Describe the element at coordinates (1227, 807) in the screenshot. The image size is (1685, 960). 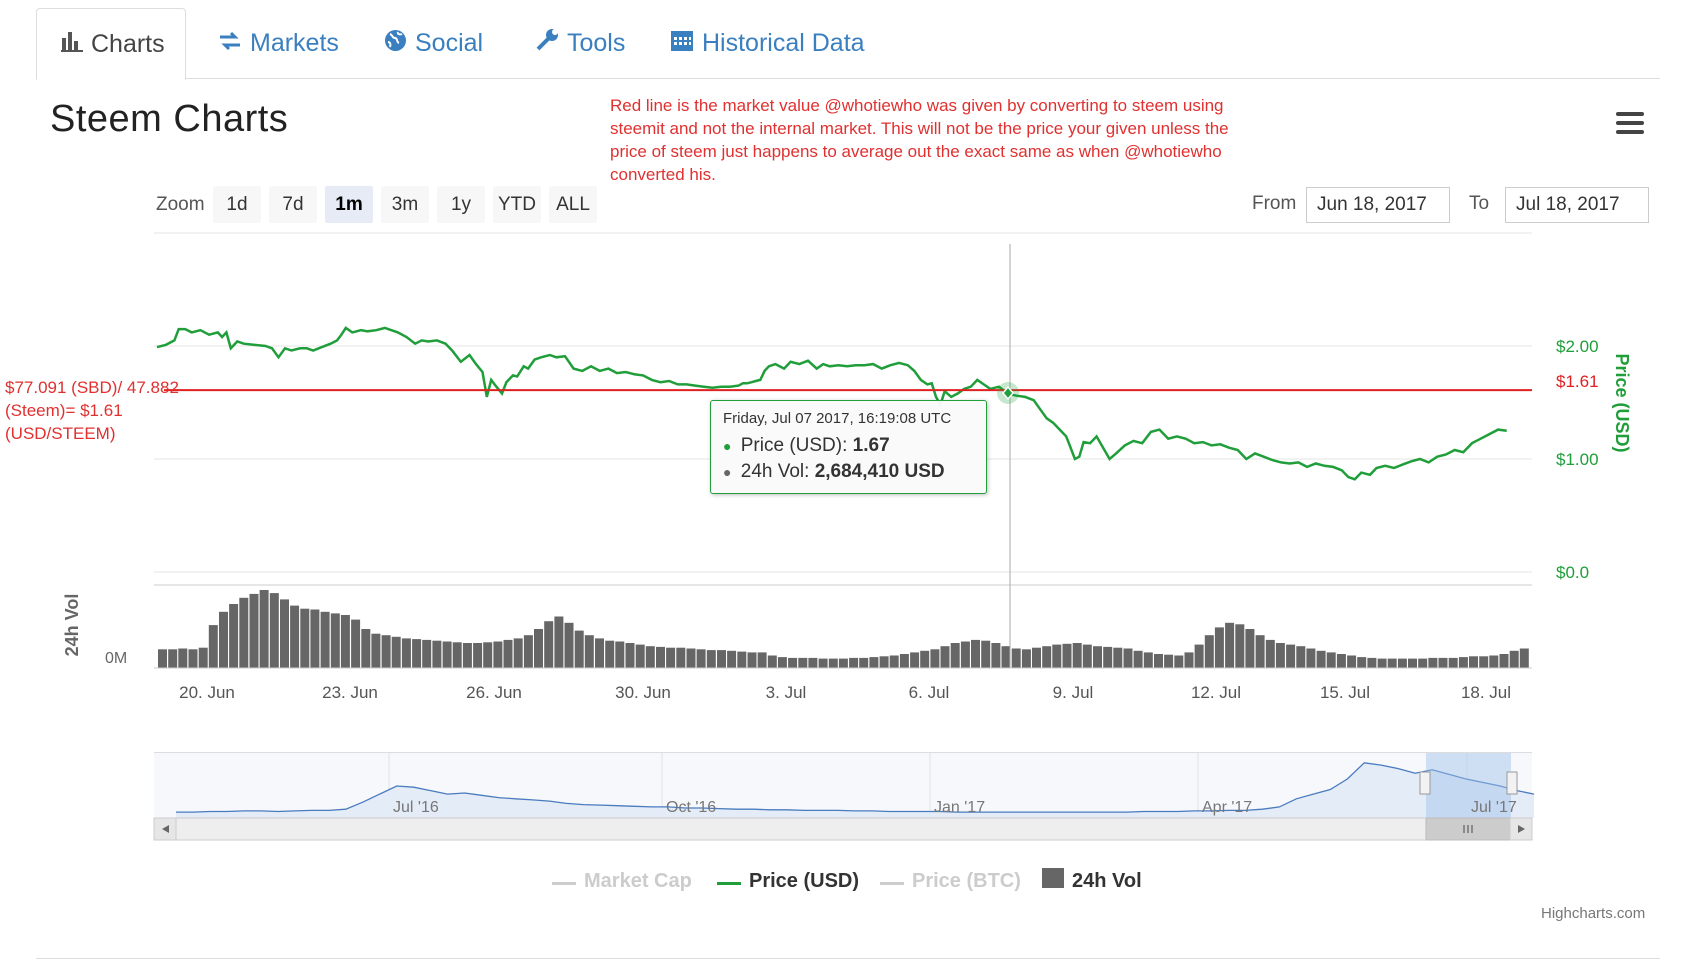
I see `navigator-tick-label: Apr '17` at that location.